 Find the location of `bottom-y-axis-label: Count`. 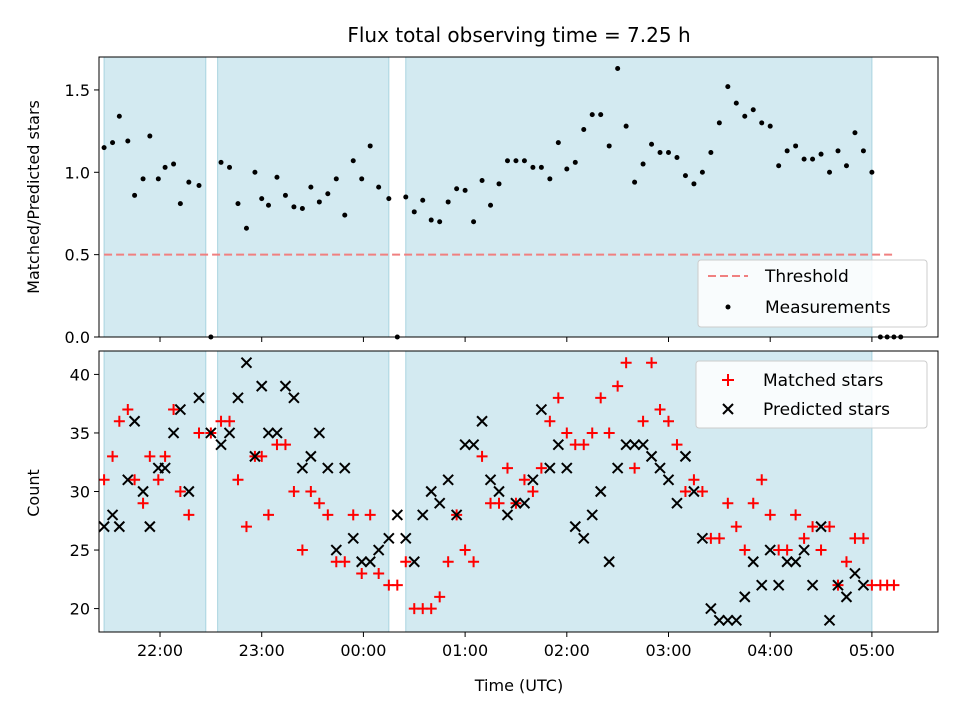

bottom-y-axis-label: Count is located at coordinates (33, 493).